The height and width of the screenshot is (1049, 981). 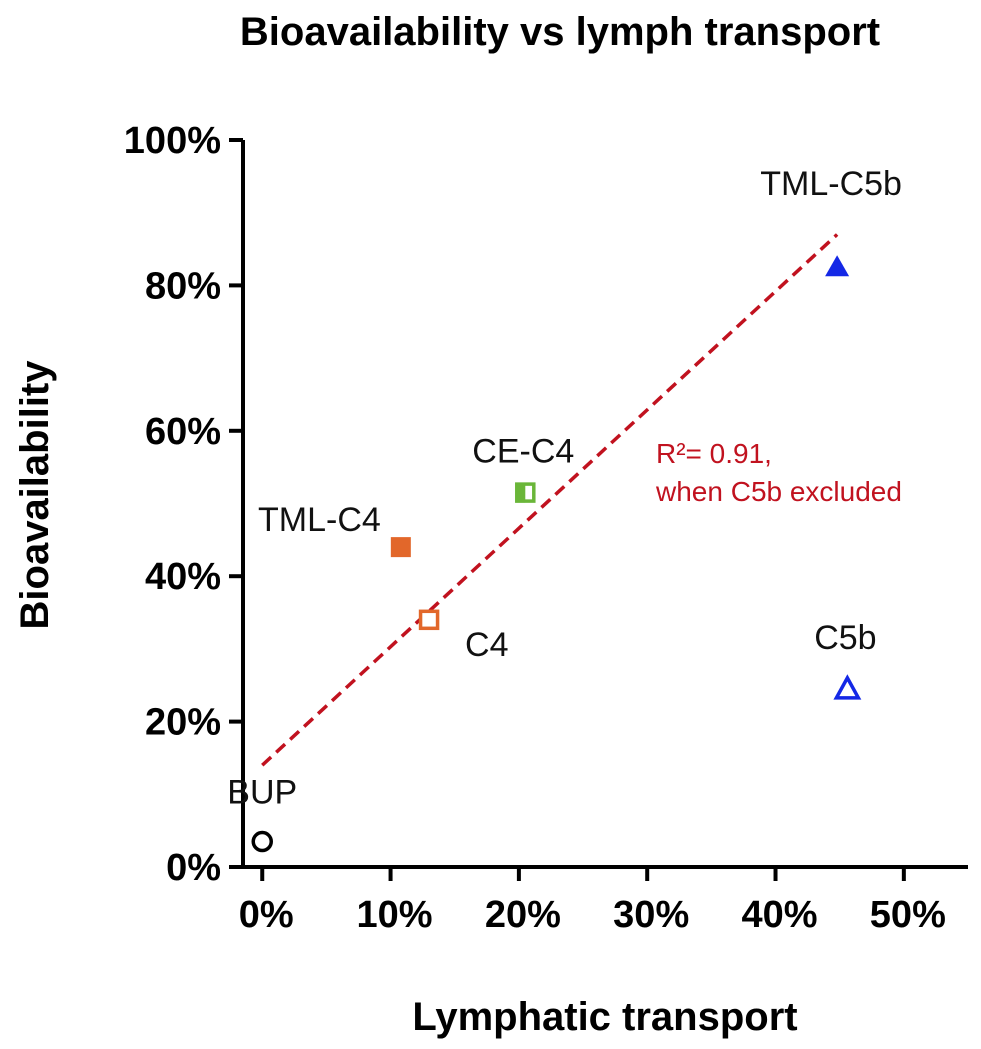 I want to click on y-tick-label: 60%, so click(x=183, y=432).